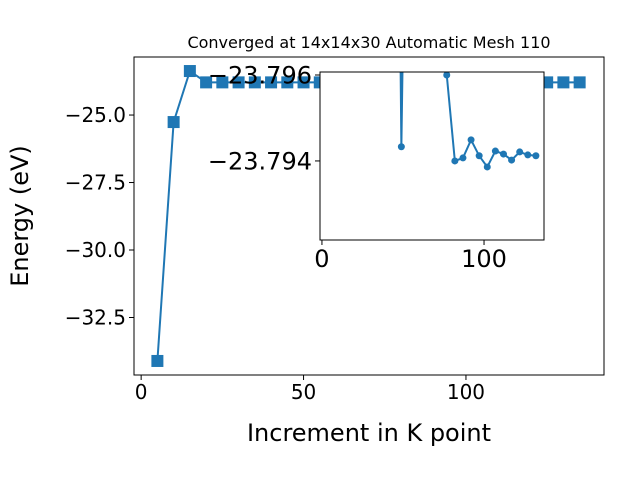  I want to click on plot-area, so click(468, 121).